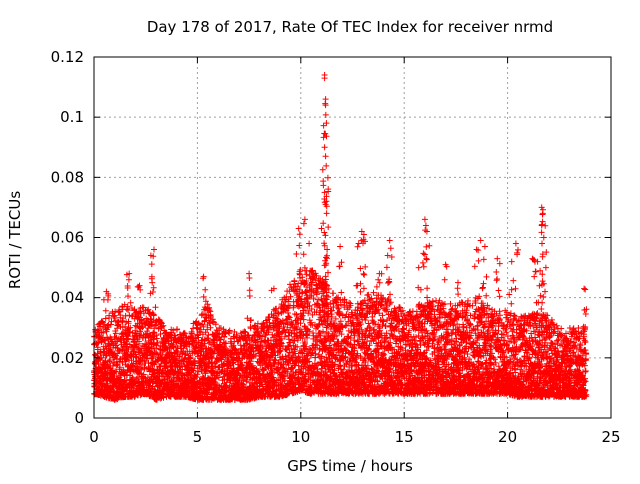 This screenshot has height=484, width=640. What do you see at coordinates (15, 240) in the screenshot?
I see `y-axis-label: ROTI / TECUs` at bounding box center [15, 240].